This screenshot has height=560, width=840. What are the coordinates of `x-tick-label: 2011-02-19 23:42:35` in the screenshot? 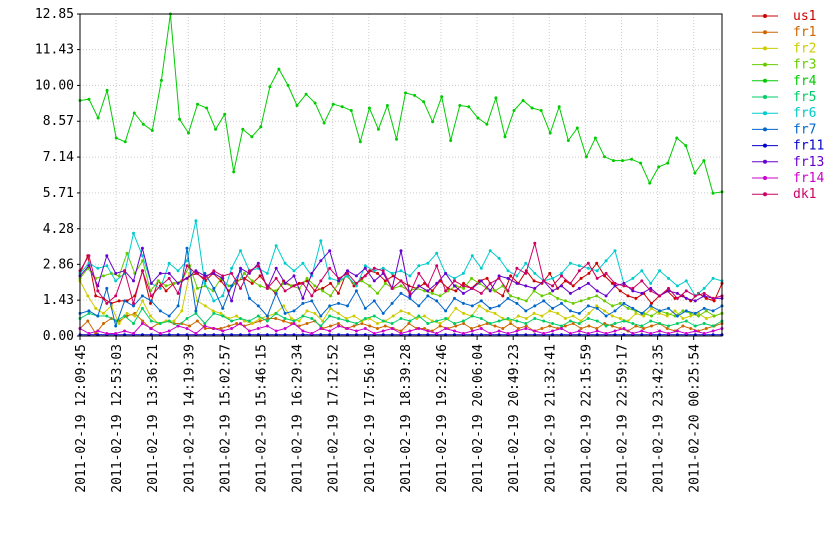 It's located at (659, 418).